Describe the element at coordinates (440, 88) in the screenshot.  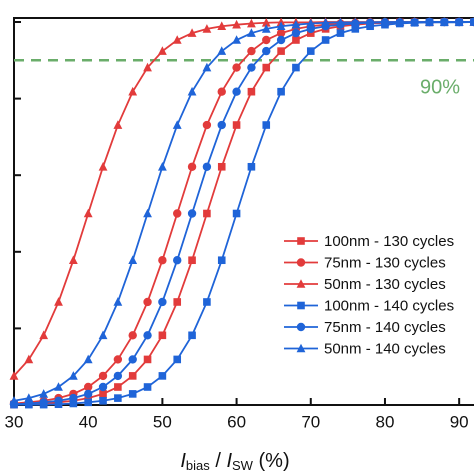
I see `annotation: 90%` at that location.